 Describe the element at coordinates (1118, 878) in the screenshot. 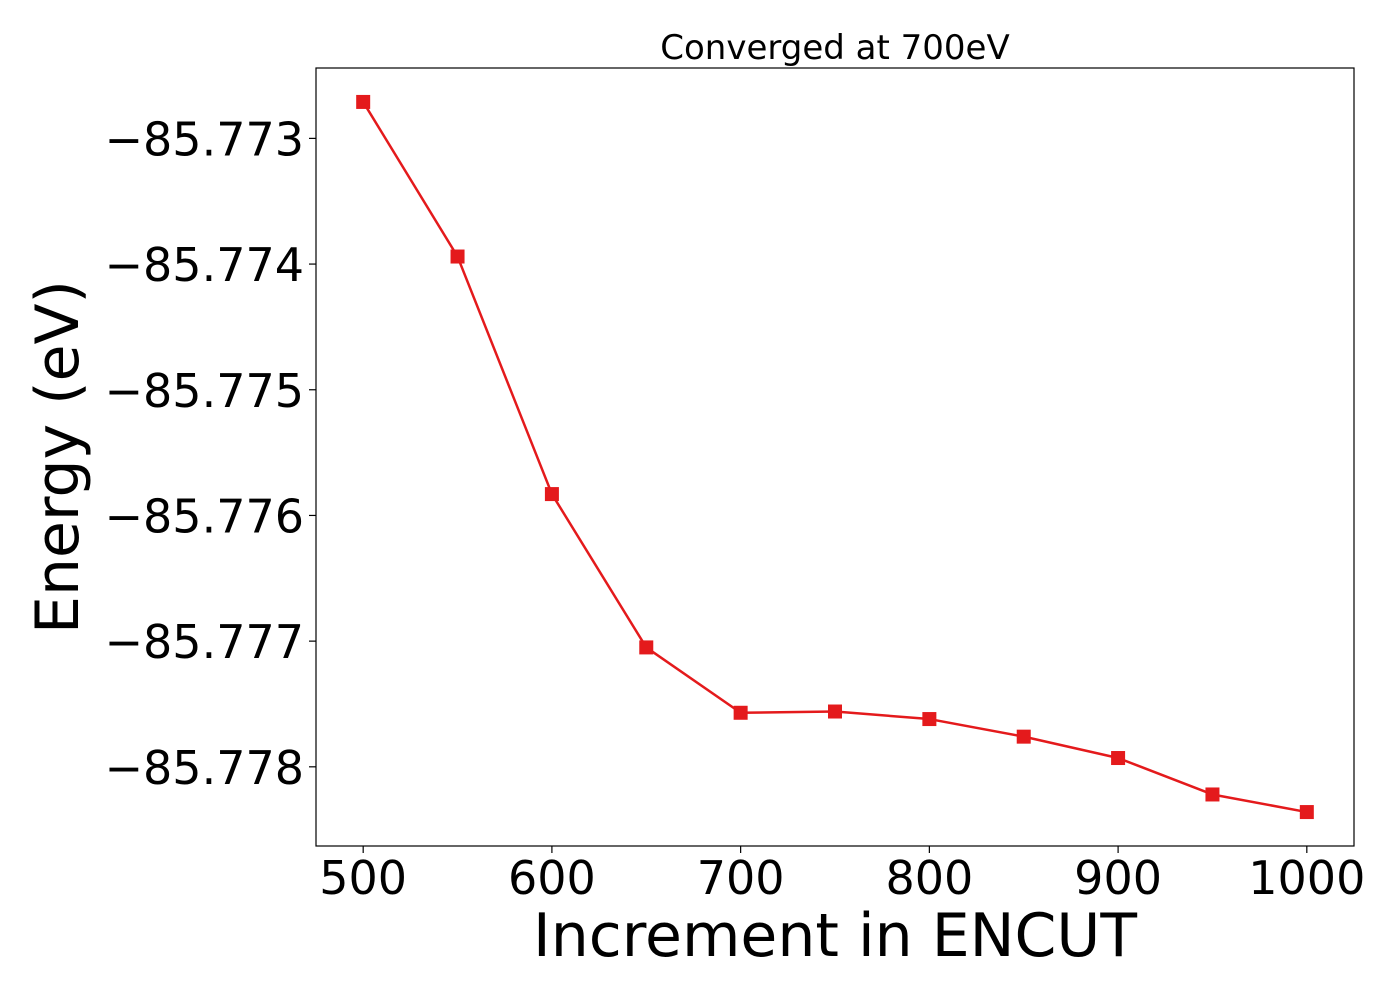

I see `x-tick-label: 900` at that location.